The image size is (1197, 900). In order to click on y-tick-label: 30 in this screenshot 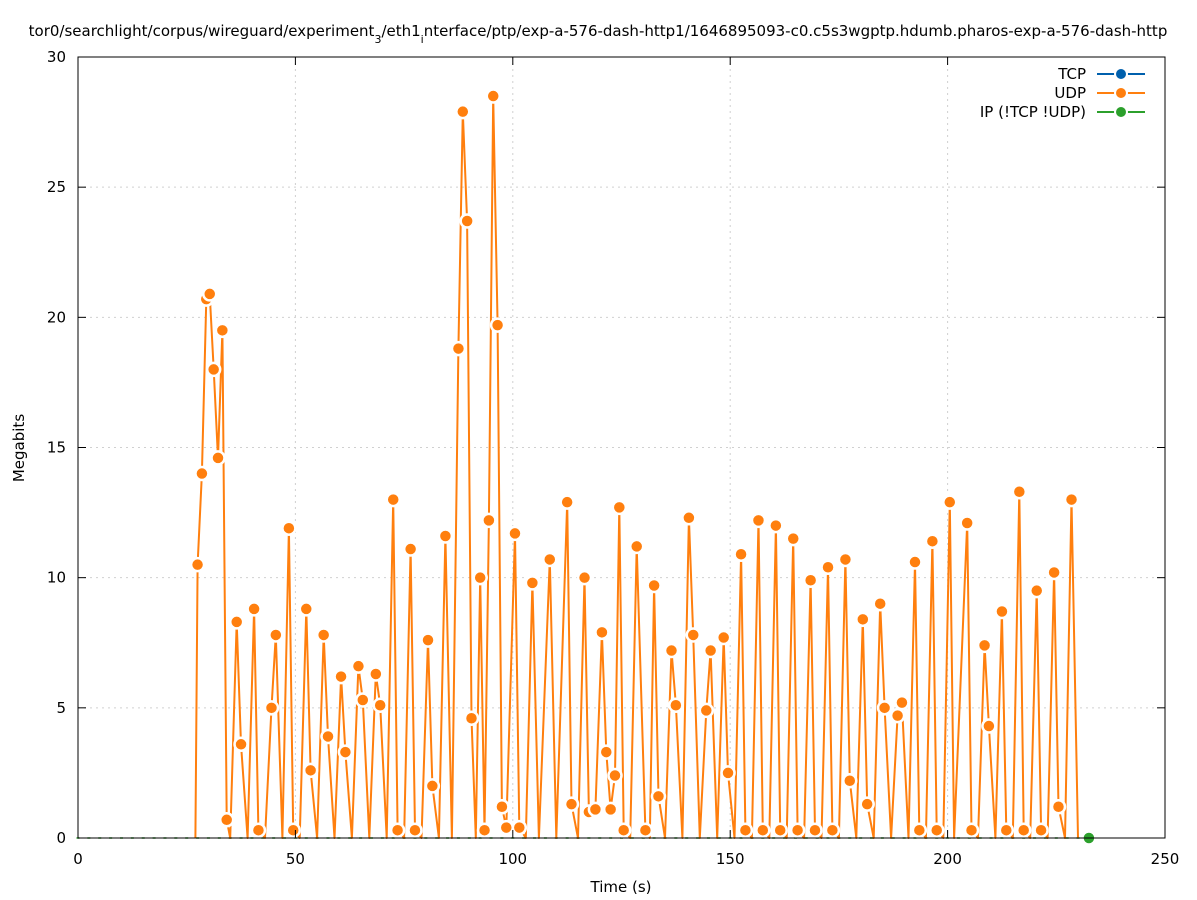, I will do `click(56, 57)`.